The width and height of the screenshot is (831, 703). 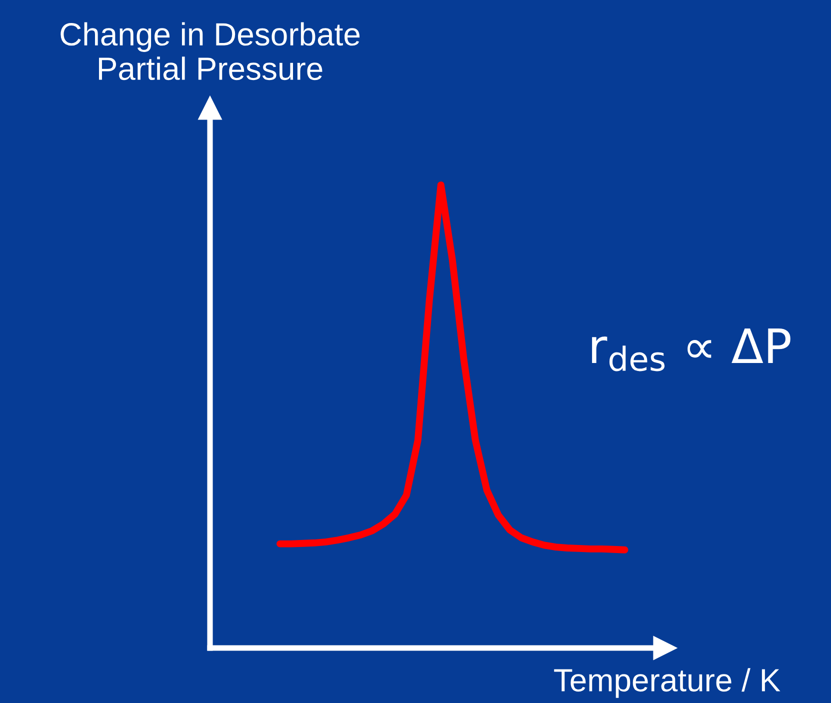 I want to click on x-axis-title: Temperature / K, so click(x=667, y=683).